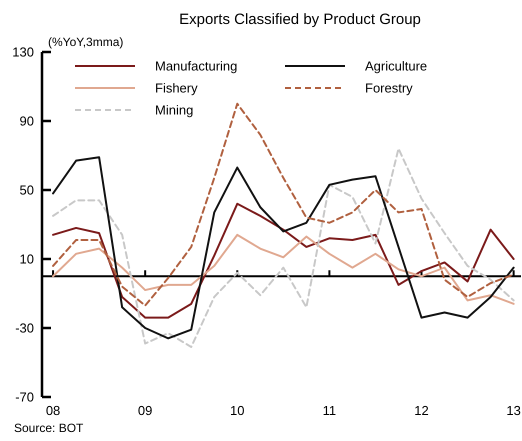 Image resolution: width=522 pixels, height=441 pixels. What do you see at coordinates (23, 52) in the screenshot?
I see `y-tick-label: 130` at bounding box center [23, 52].